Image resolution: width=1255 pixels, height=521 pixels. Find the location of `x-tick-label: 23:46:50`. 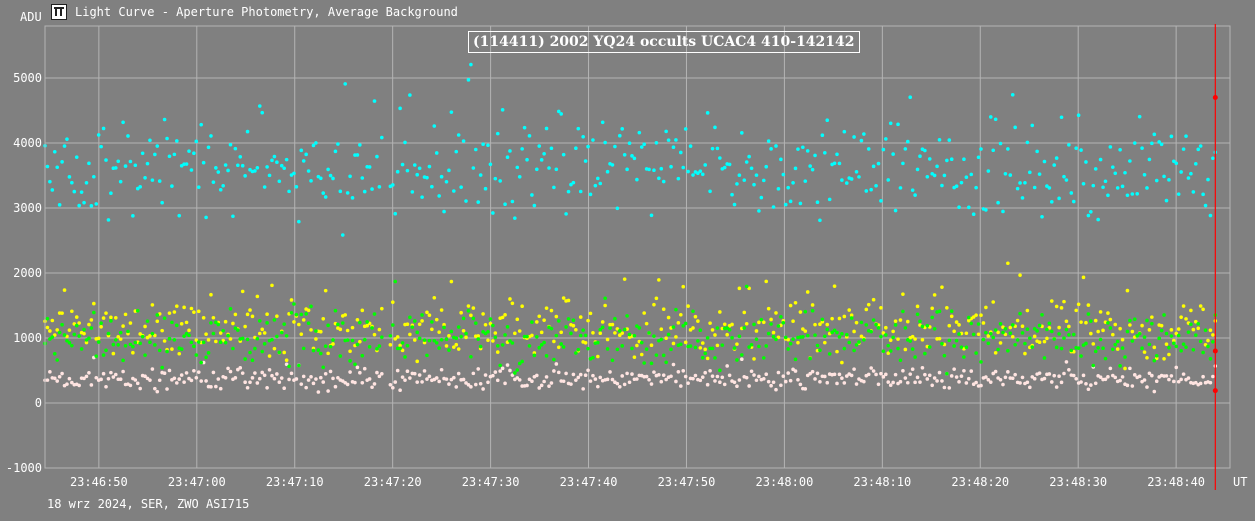

x-tick-label: 23:46:50 is located at coordinates (99, 482).